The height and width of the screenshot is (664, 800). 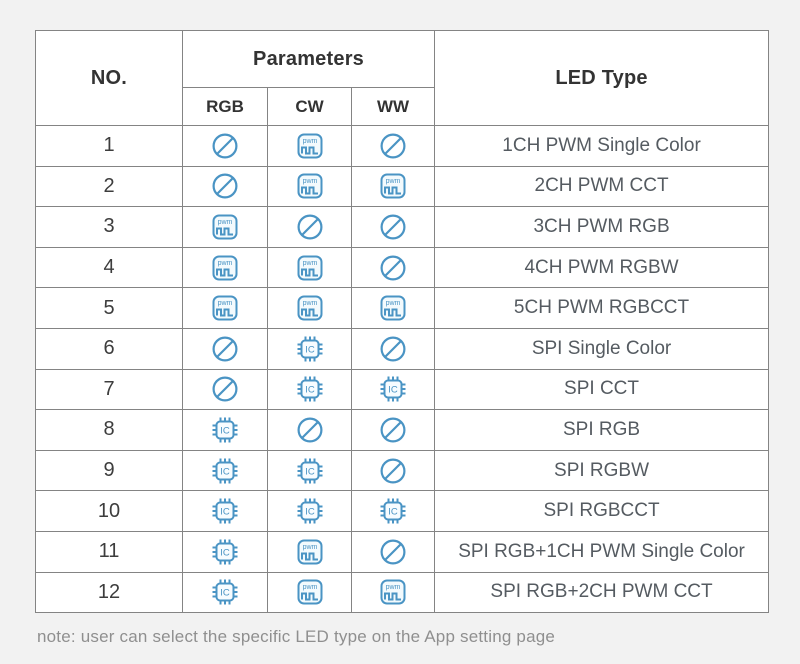 I want to click on led-type-cell: SPI CCT, so click(x=602, y=389).